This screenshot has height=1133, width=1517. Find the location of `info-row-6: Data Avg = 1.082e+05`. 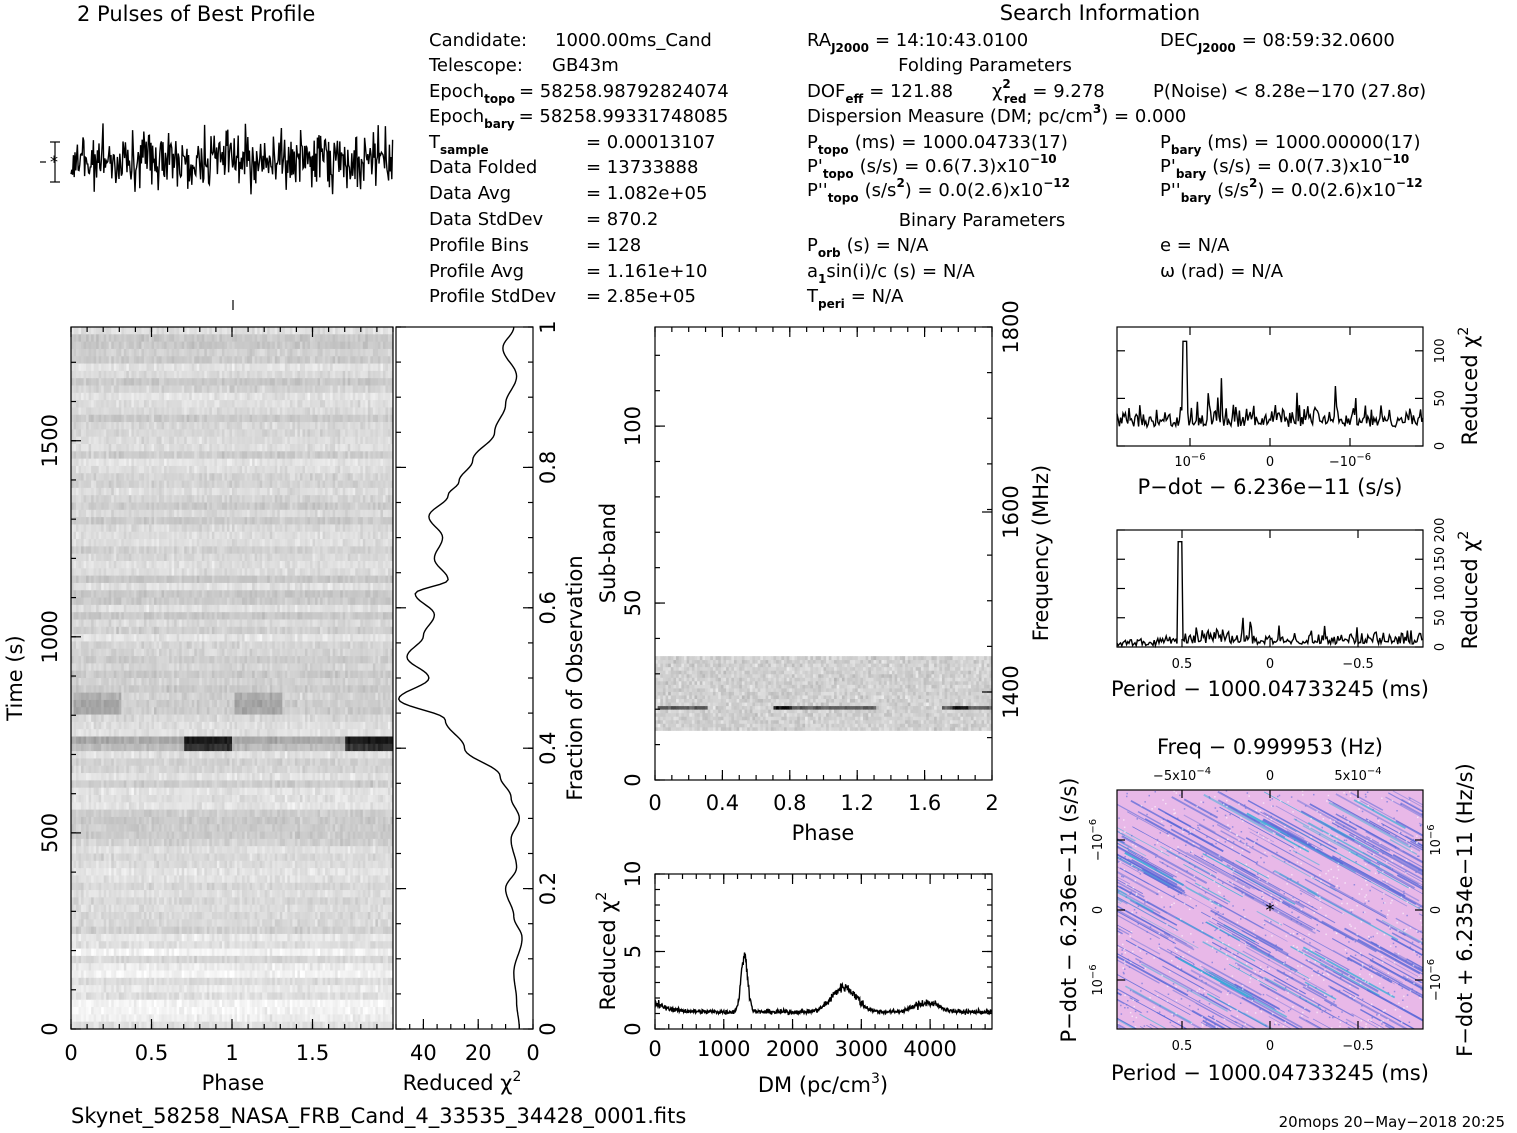

info-row-6: Data Avg = 1.082e+05 is located at coordinates (568, 193).